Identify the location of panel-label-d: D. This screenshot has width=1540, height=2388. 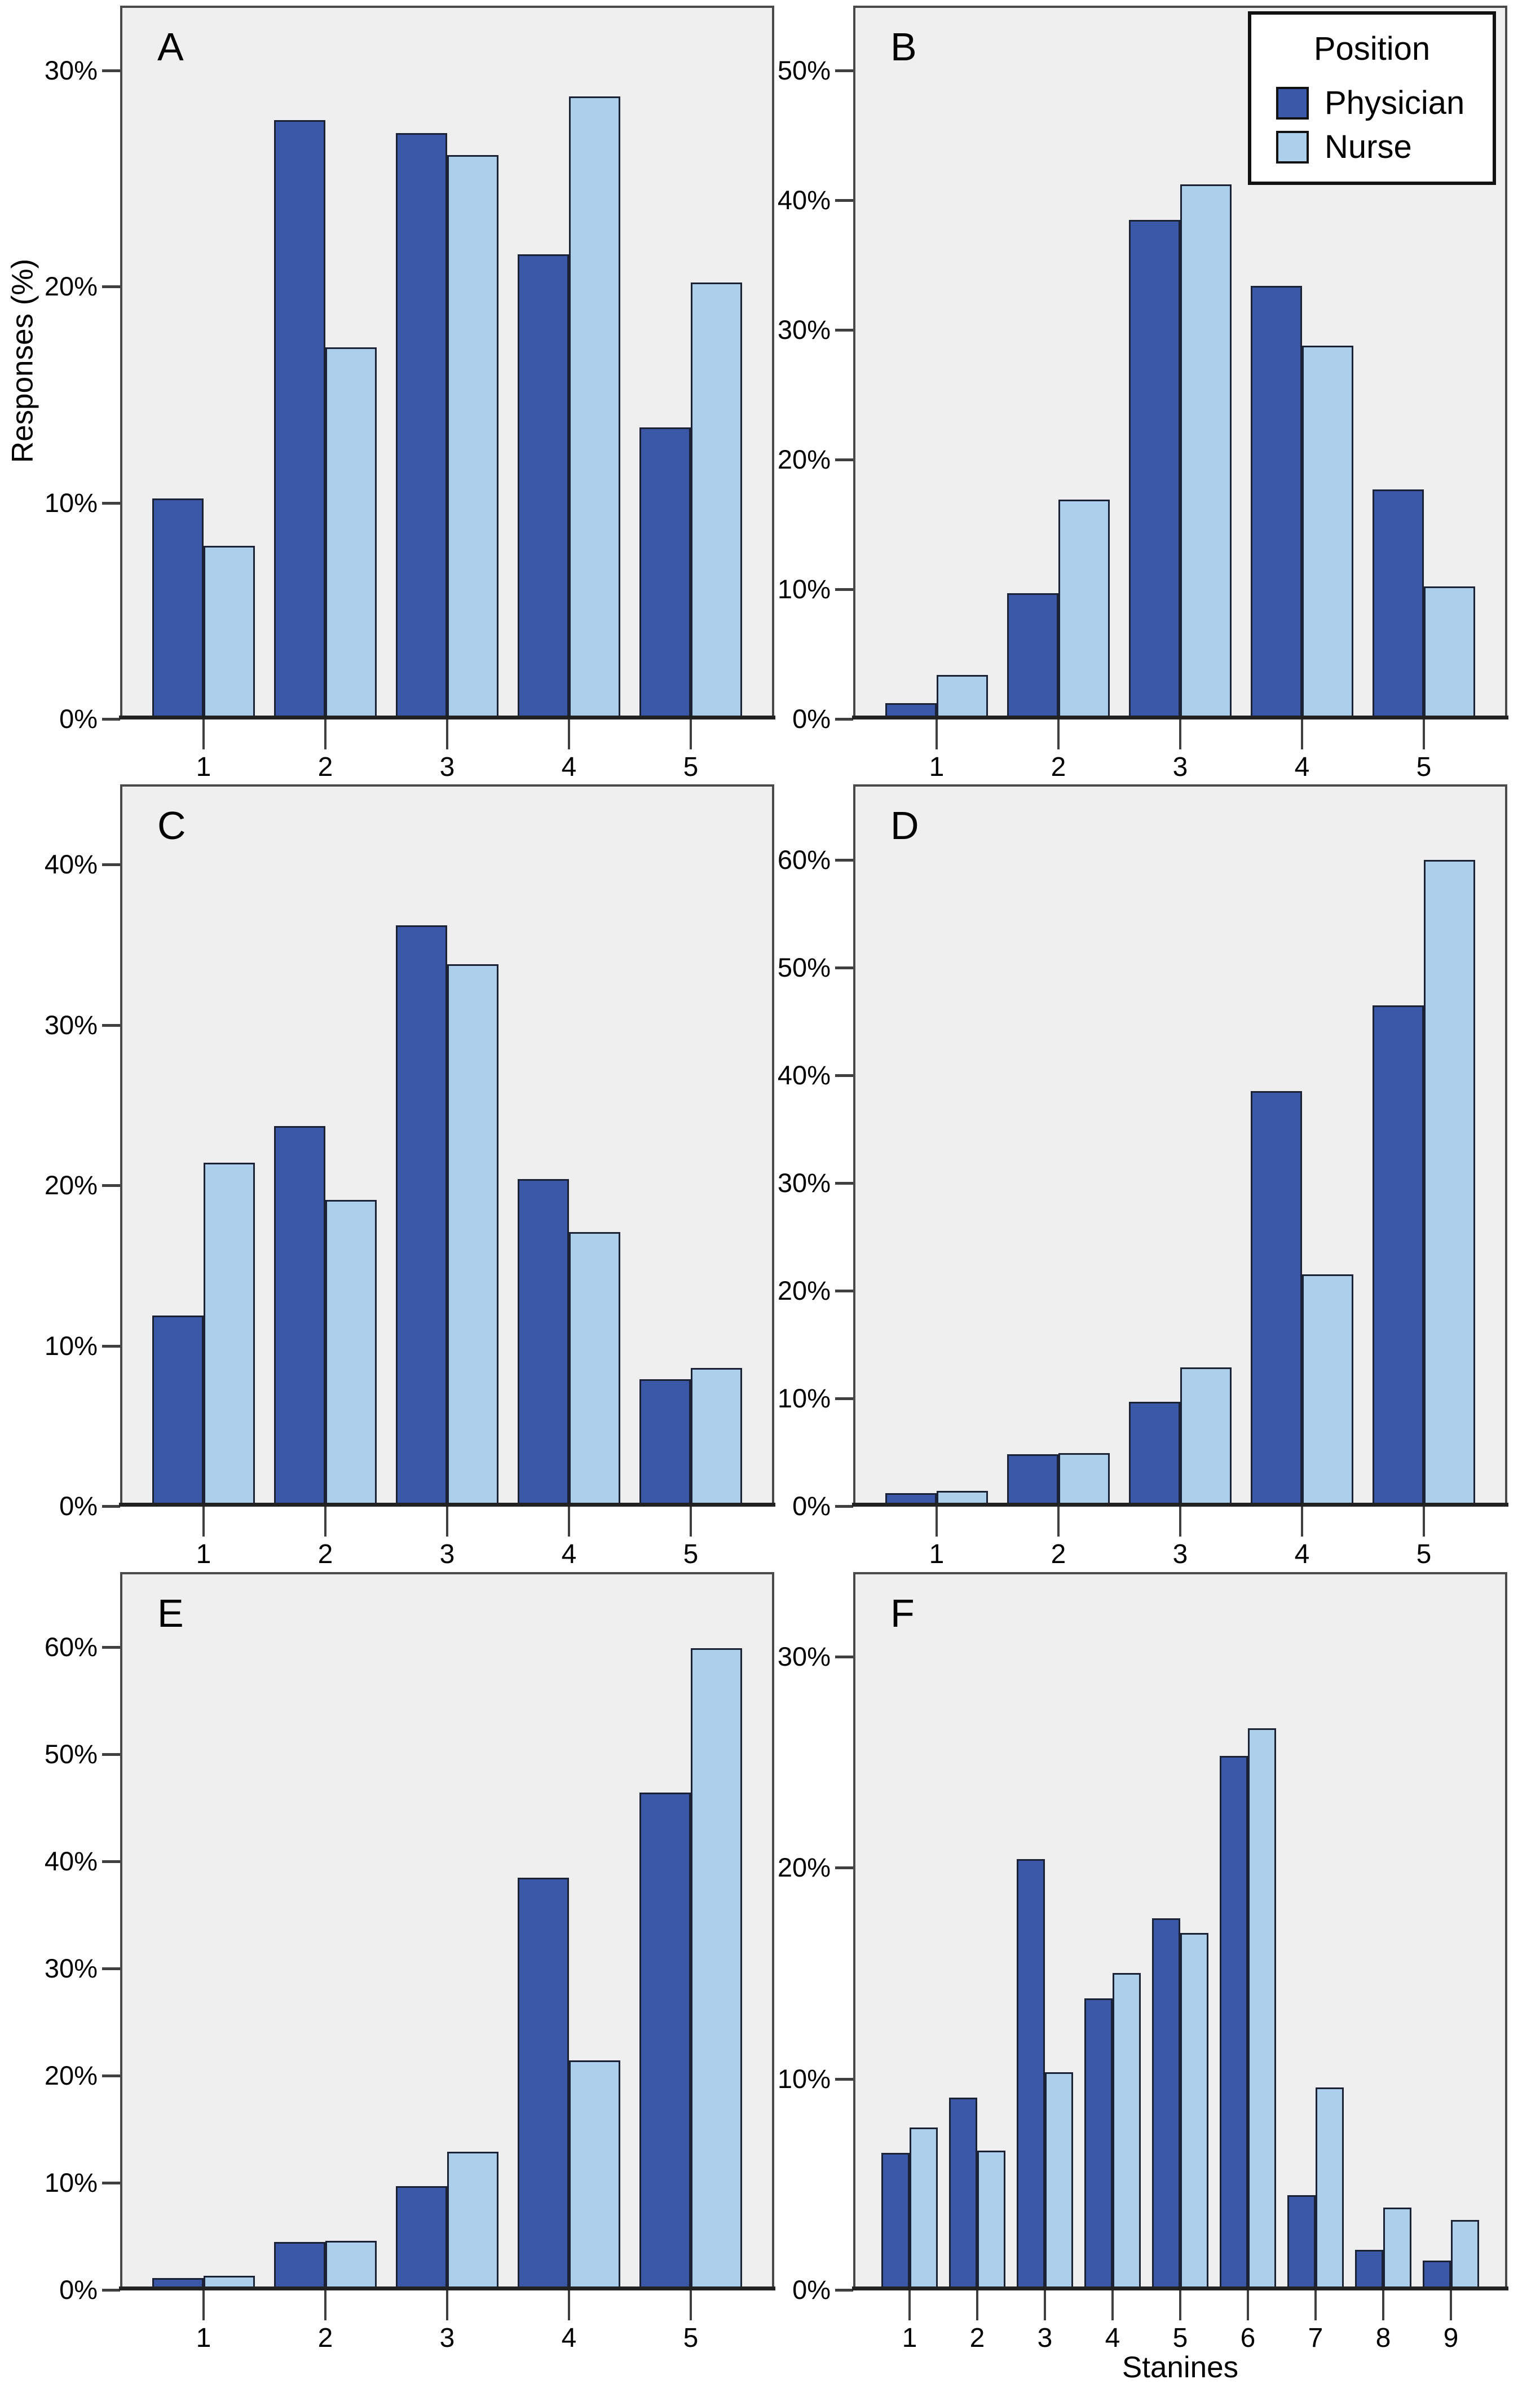
(904, 826).